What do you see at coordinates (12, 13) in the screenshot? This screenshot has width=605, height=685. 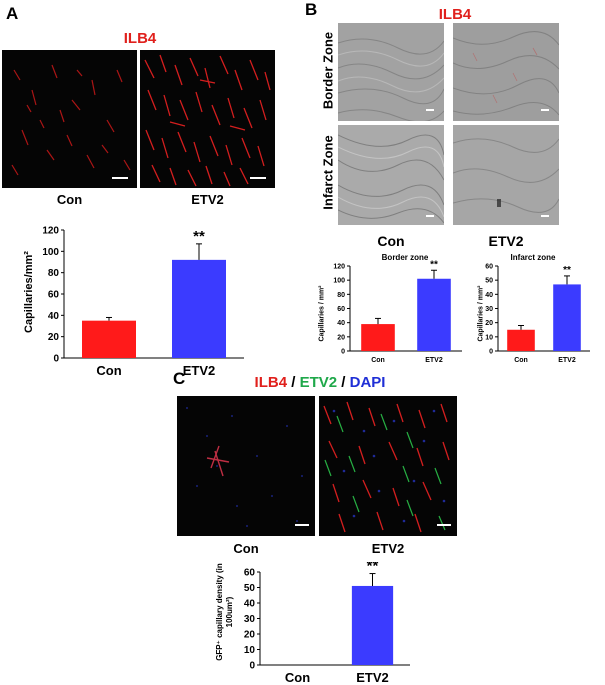 I see `panel-letter-a: A` at bounding box center [12, 13].